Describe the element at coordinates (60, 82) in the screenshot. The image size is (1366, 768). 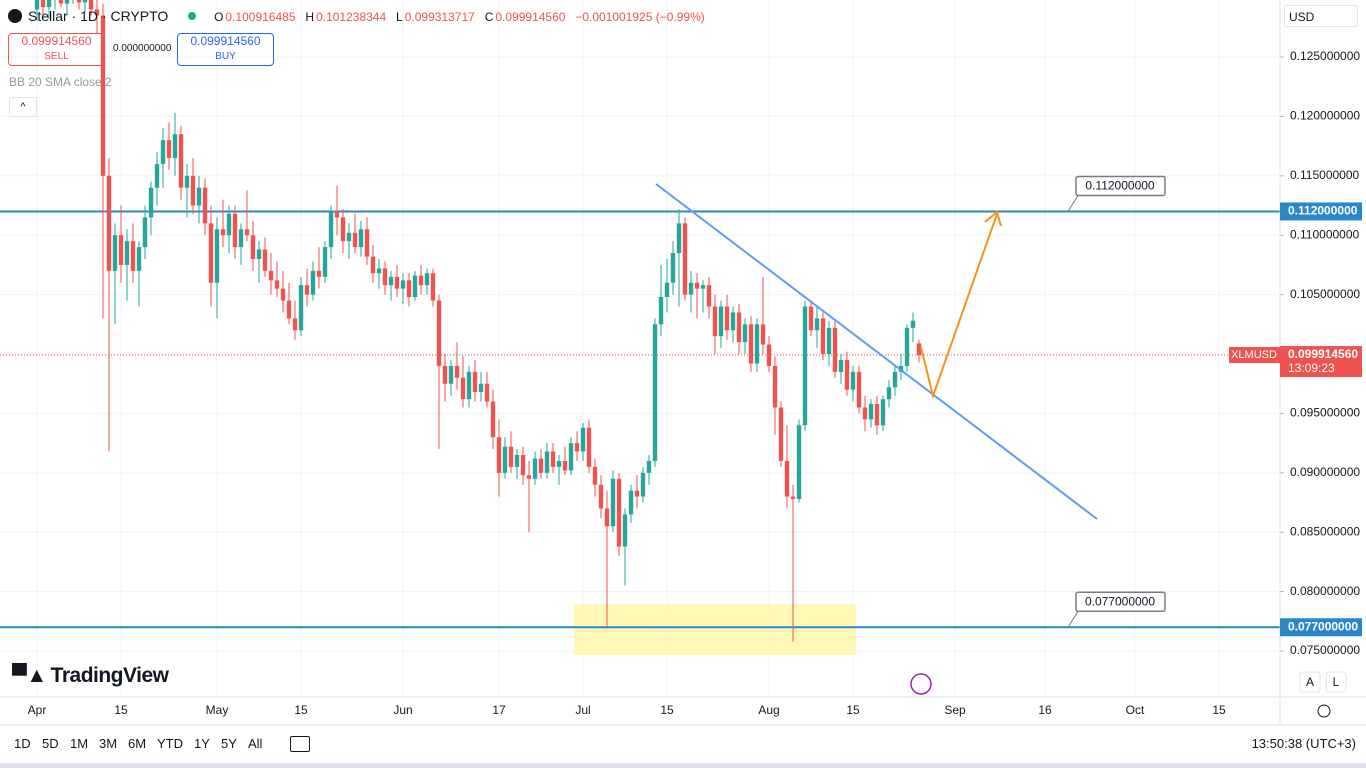
I see `indicator-label: BB 20 SMA close 2` at that location.